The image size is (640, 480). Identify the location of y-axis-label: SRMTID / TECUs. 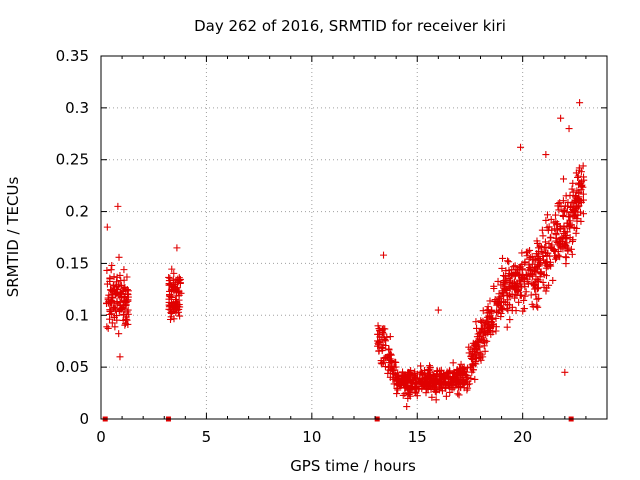
(13, 237).